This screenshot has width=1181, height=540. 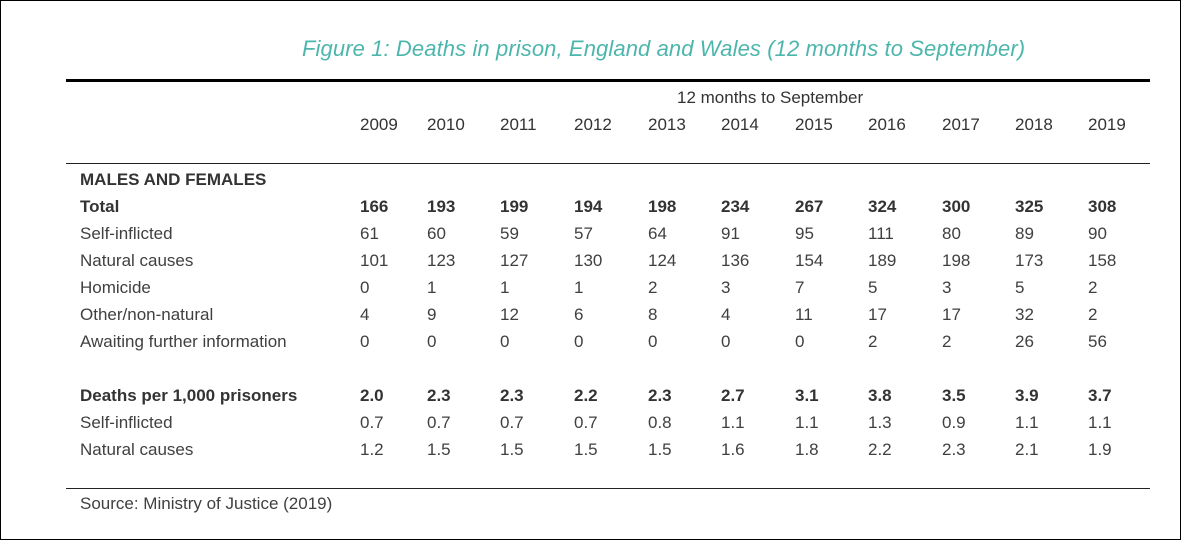 I want to click on table-cell: 2.1, so click(x=1027, y=449).